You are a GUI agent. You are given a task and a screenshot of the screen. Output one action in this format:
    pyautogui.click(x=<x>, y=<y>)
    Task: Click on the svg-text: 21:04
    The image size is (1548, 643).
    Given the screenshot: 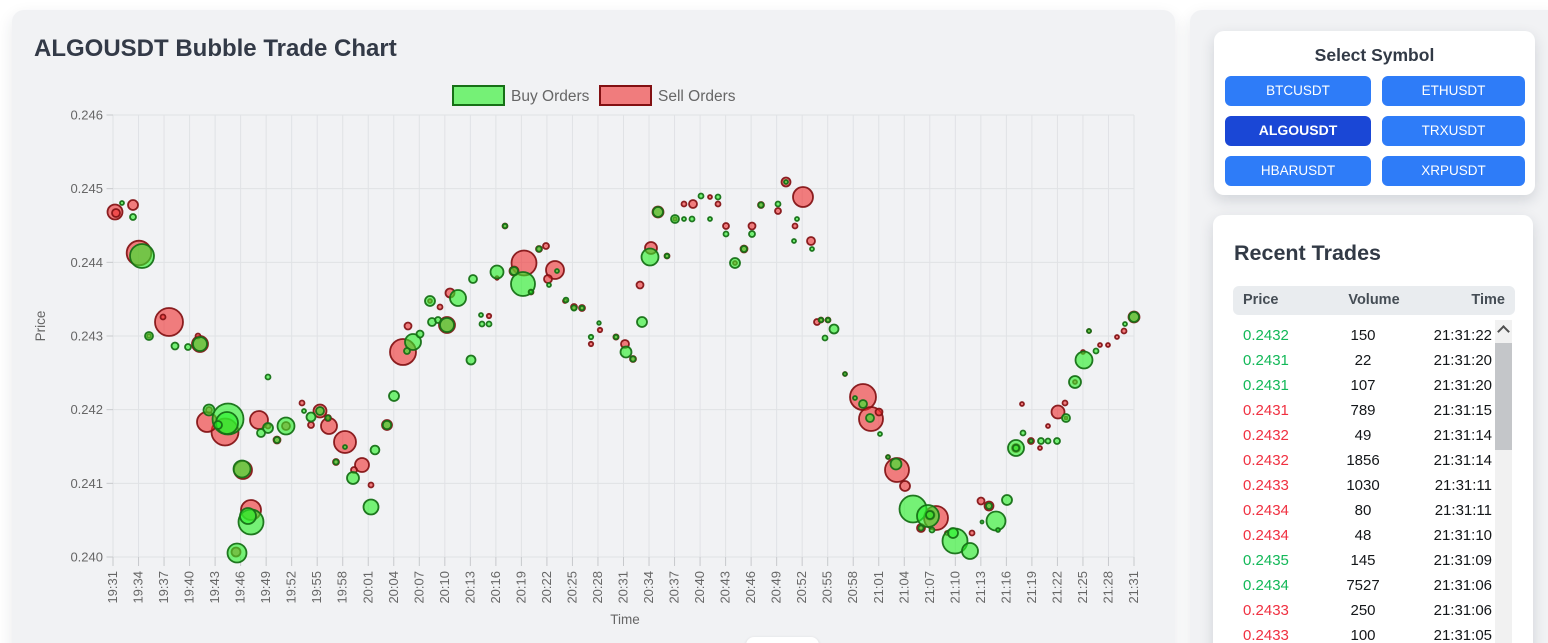 What is the action you would take?
    pyautogui.click(x=903, y=587)
    